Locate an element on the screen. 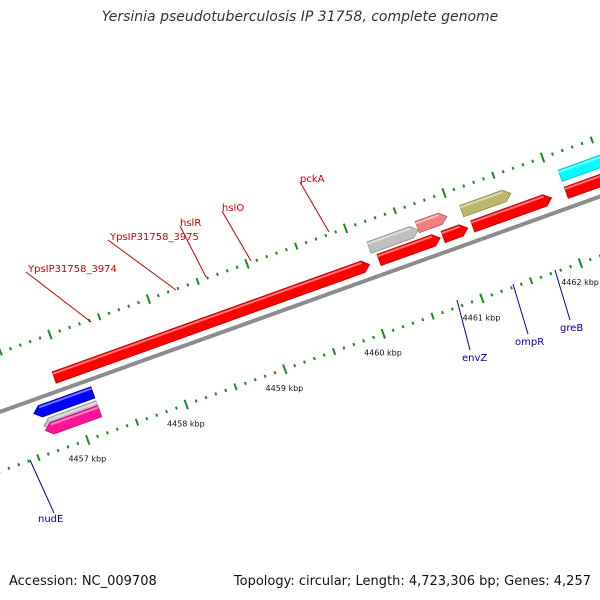 Image resolution: width=600 pixels, height=600 pixels. gene-arrow-g1 is located at coordinates (392, 240).